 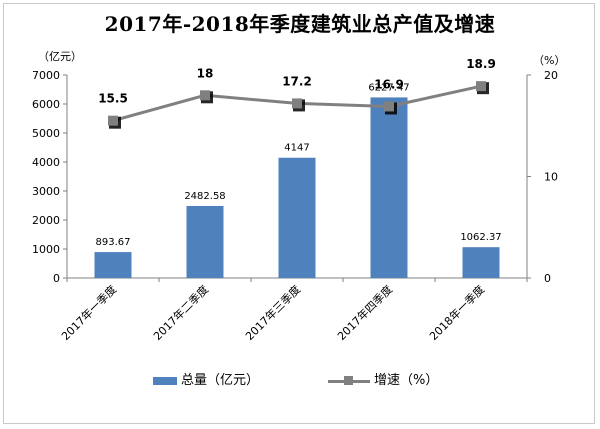 What do you see at coordinates (551, 75) in the screenshot?
I see `right-tick-label: 20` at bounding box center [551, 75].